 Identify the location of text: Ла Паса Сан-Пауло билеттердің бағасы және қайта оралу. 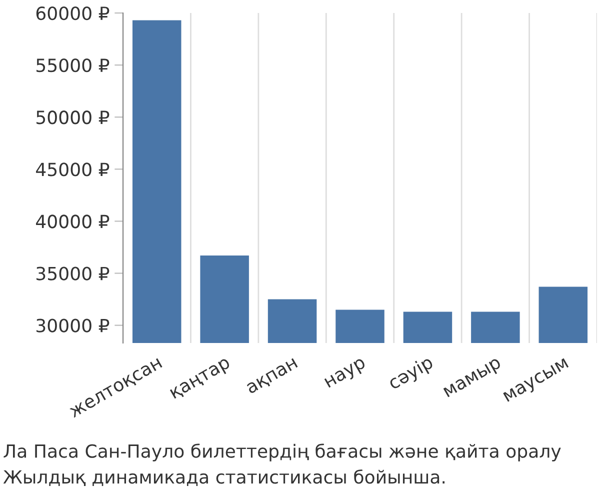
(282, 453).